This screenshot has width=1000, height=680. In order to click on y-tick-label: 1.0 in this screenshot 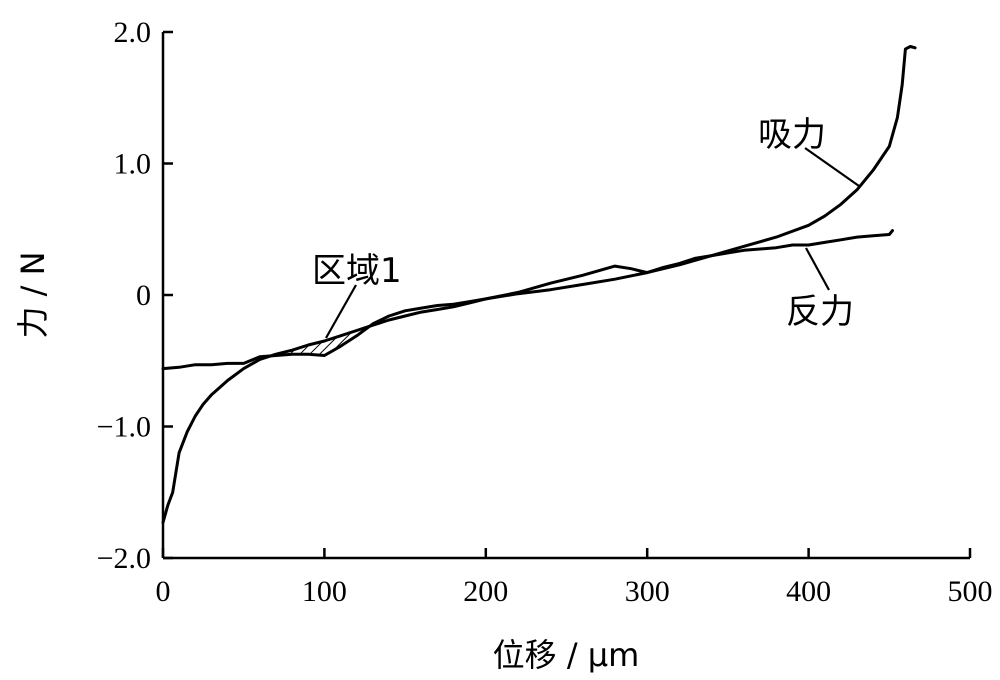, I will do `click(133, 164)`.